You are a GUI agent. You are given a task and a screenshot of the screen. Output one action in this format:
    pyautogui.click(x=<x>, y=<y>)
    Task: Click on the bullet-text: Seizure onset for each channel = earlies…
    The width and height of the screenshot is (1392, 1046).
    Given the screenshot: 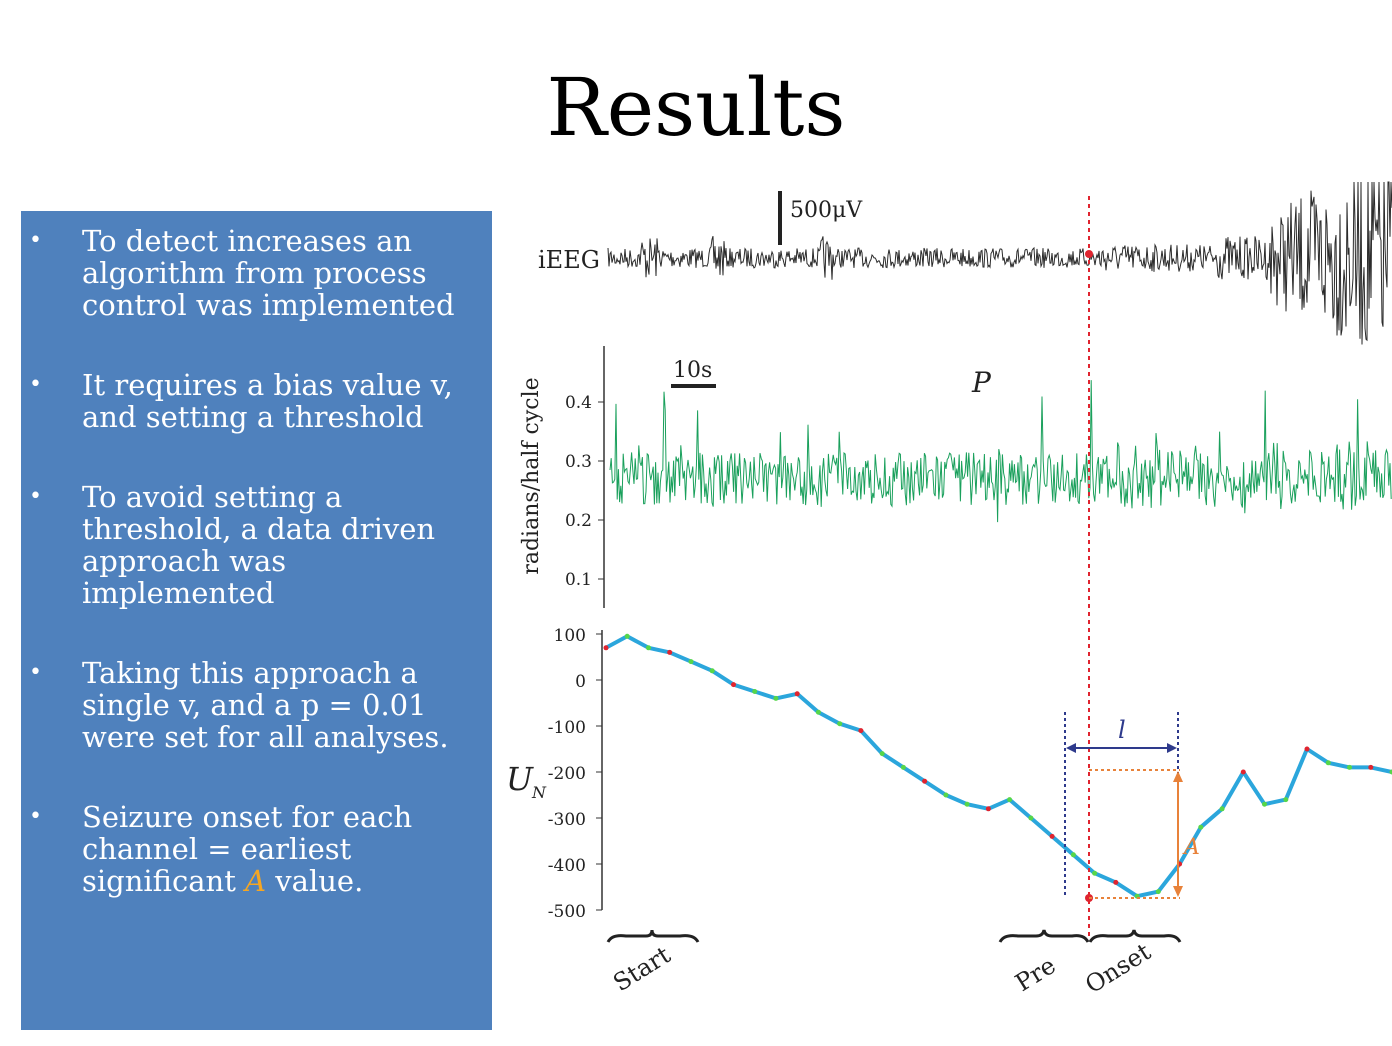 What is the action you would take?
    pyautogui.click(x=282, y=849)
    